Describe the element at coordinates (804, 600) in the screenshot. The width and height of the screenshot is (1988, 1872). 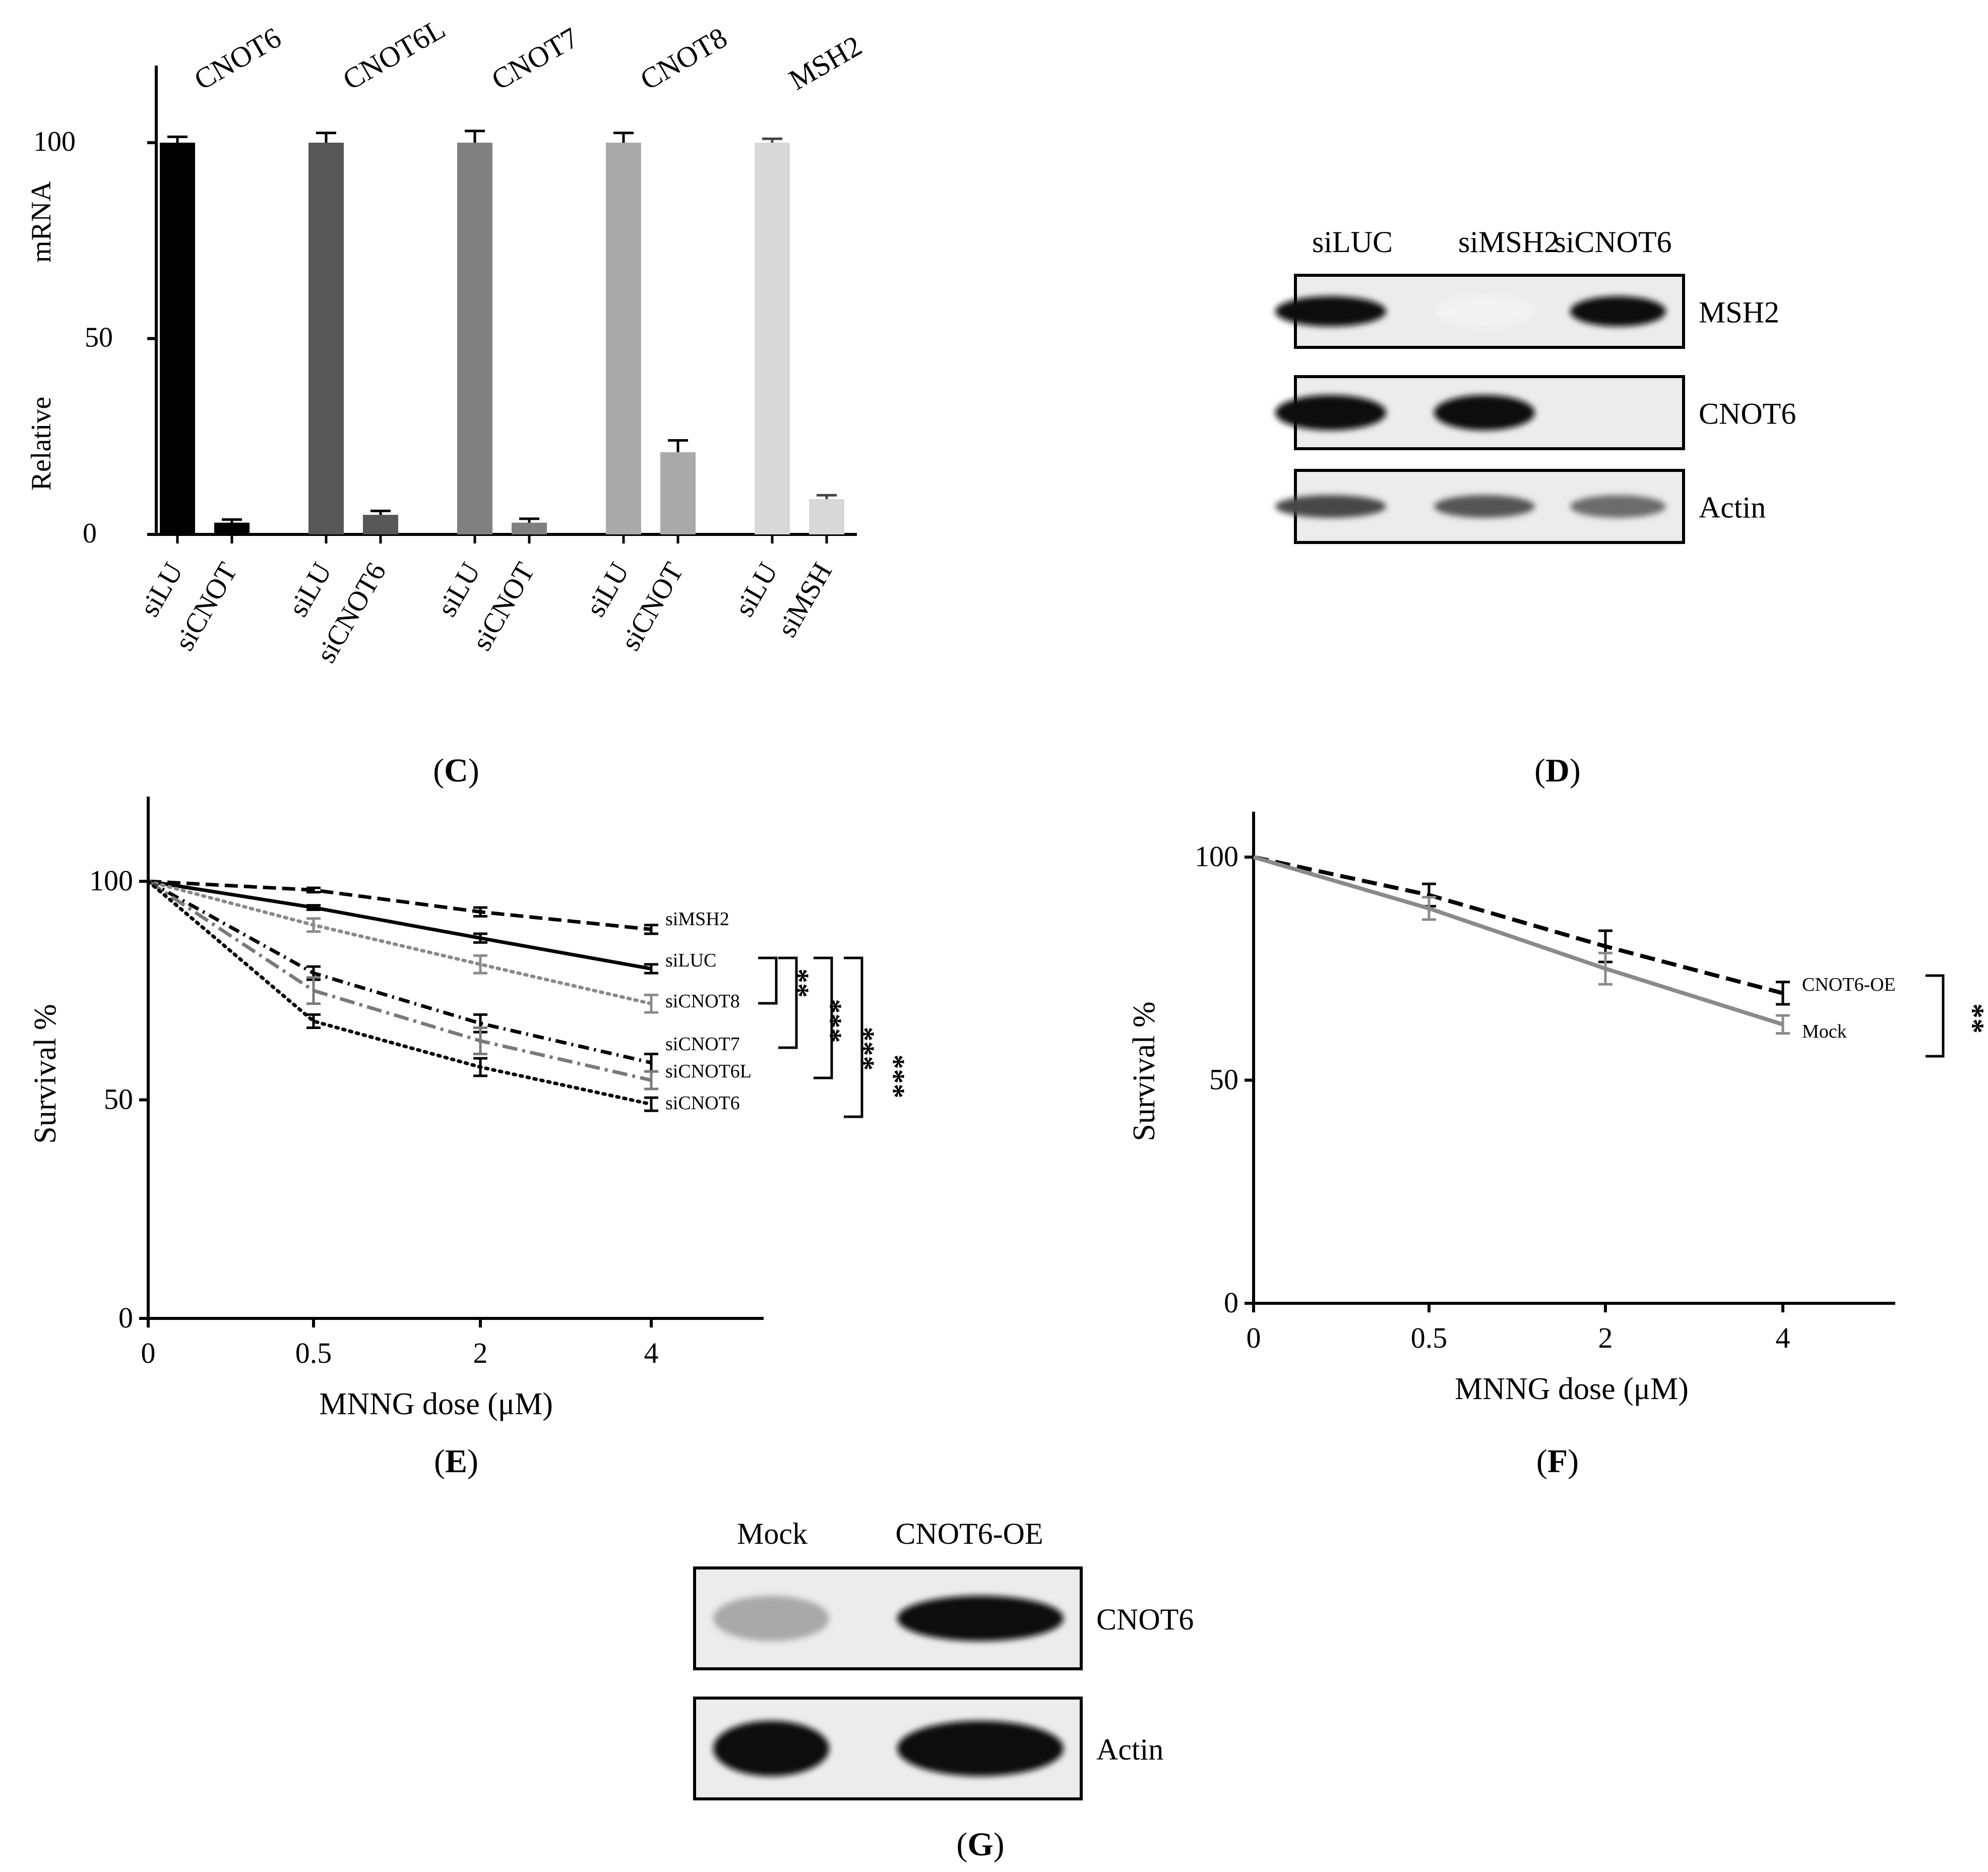
I see `c-x-tick-label: siMSH` at that location.